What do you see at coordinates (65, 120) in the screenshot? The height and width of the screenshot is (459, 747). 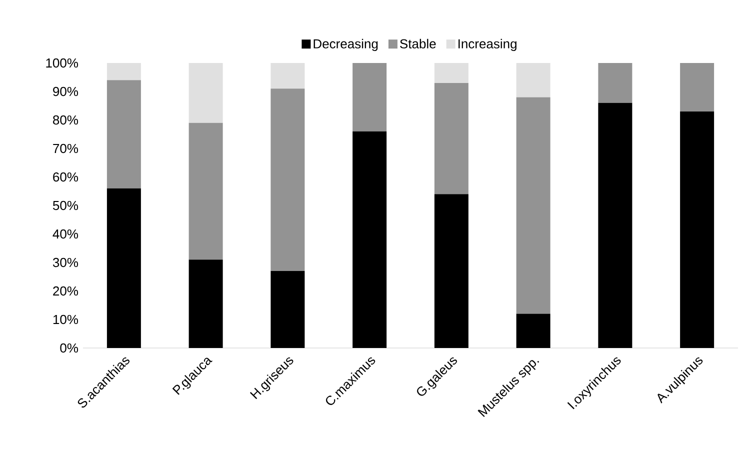 I see `y-tick-label: 80%` at bounding box center [65, 120].